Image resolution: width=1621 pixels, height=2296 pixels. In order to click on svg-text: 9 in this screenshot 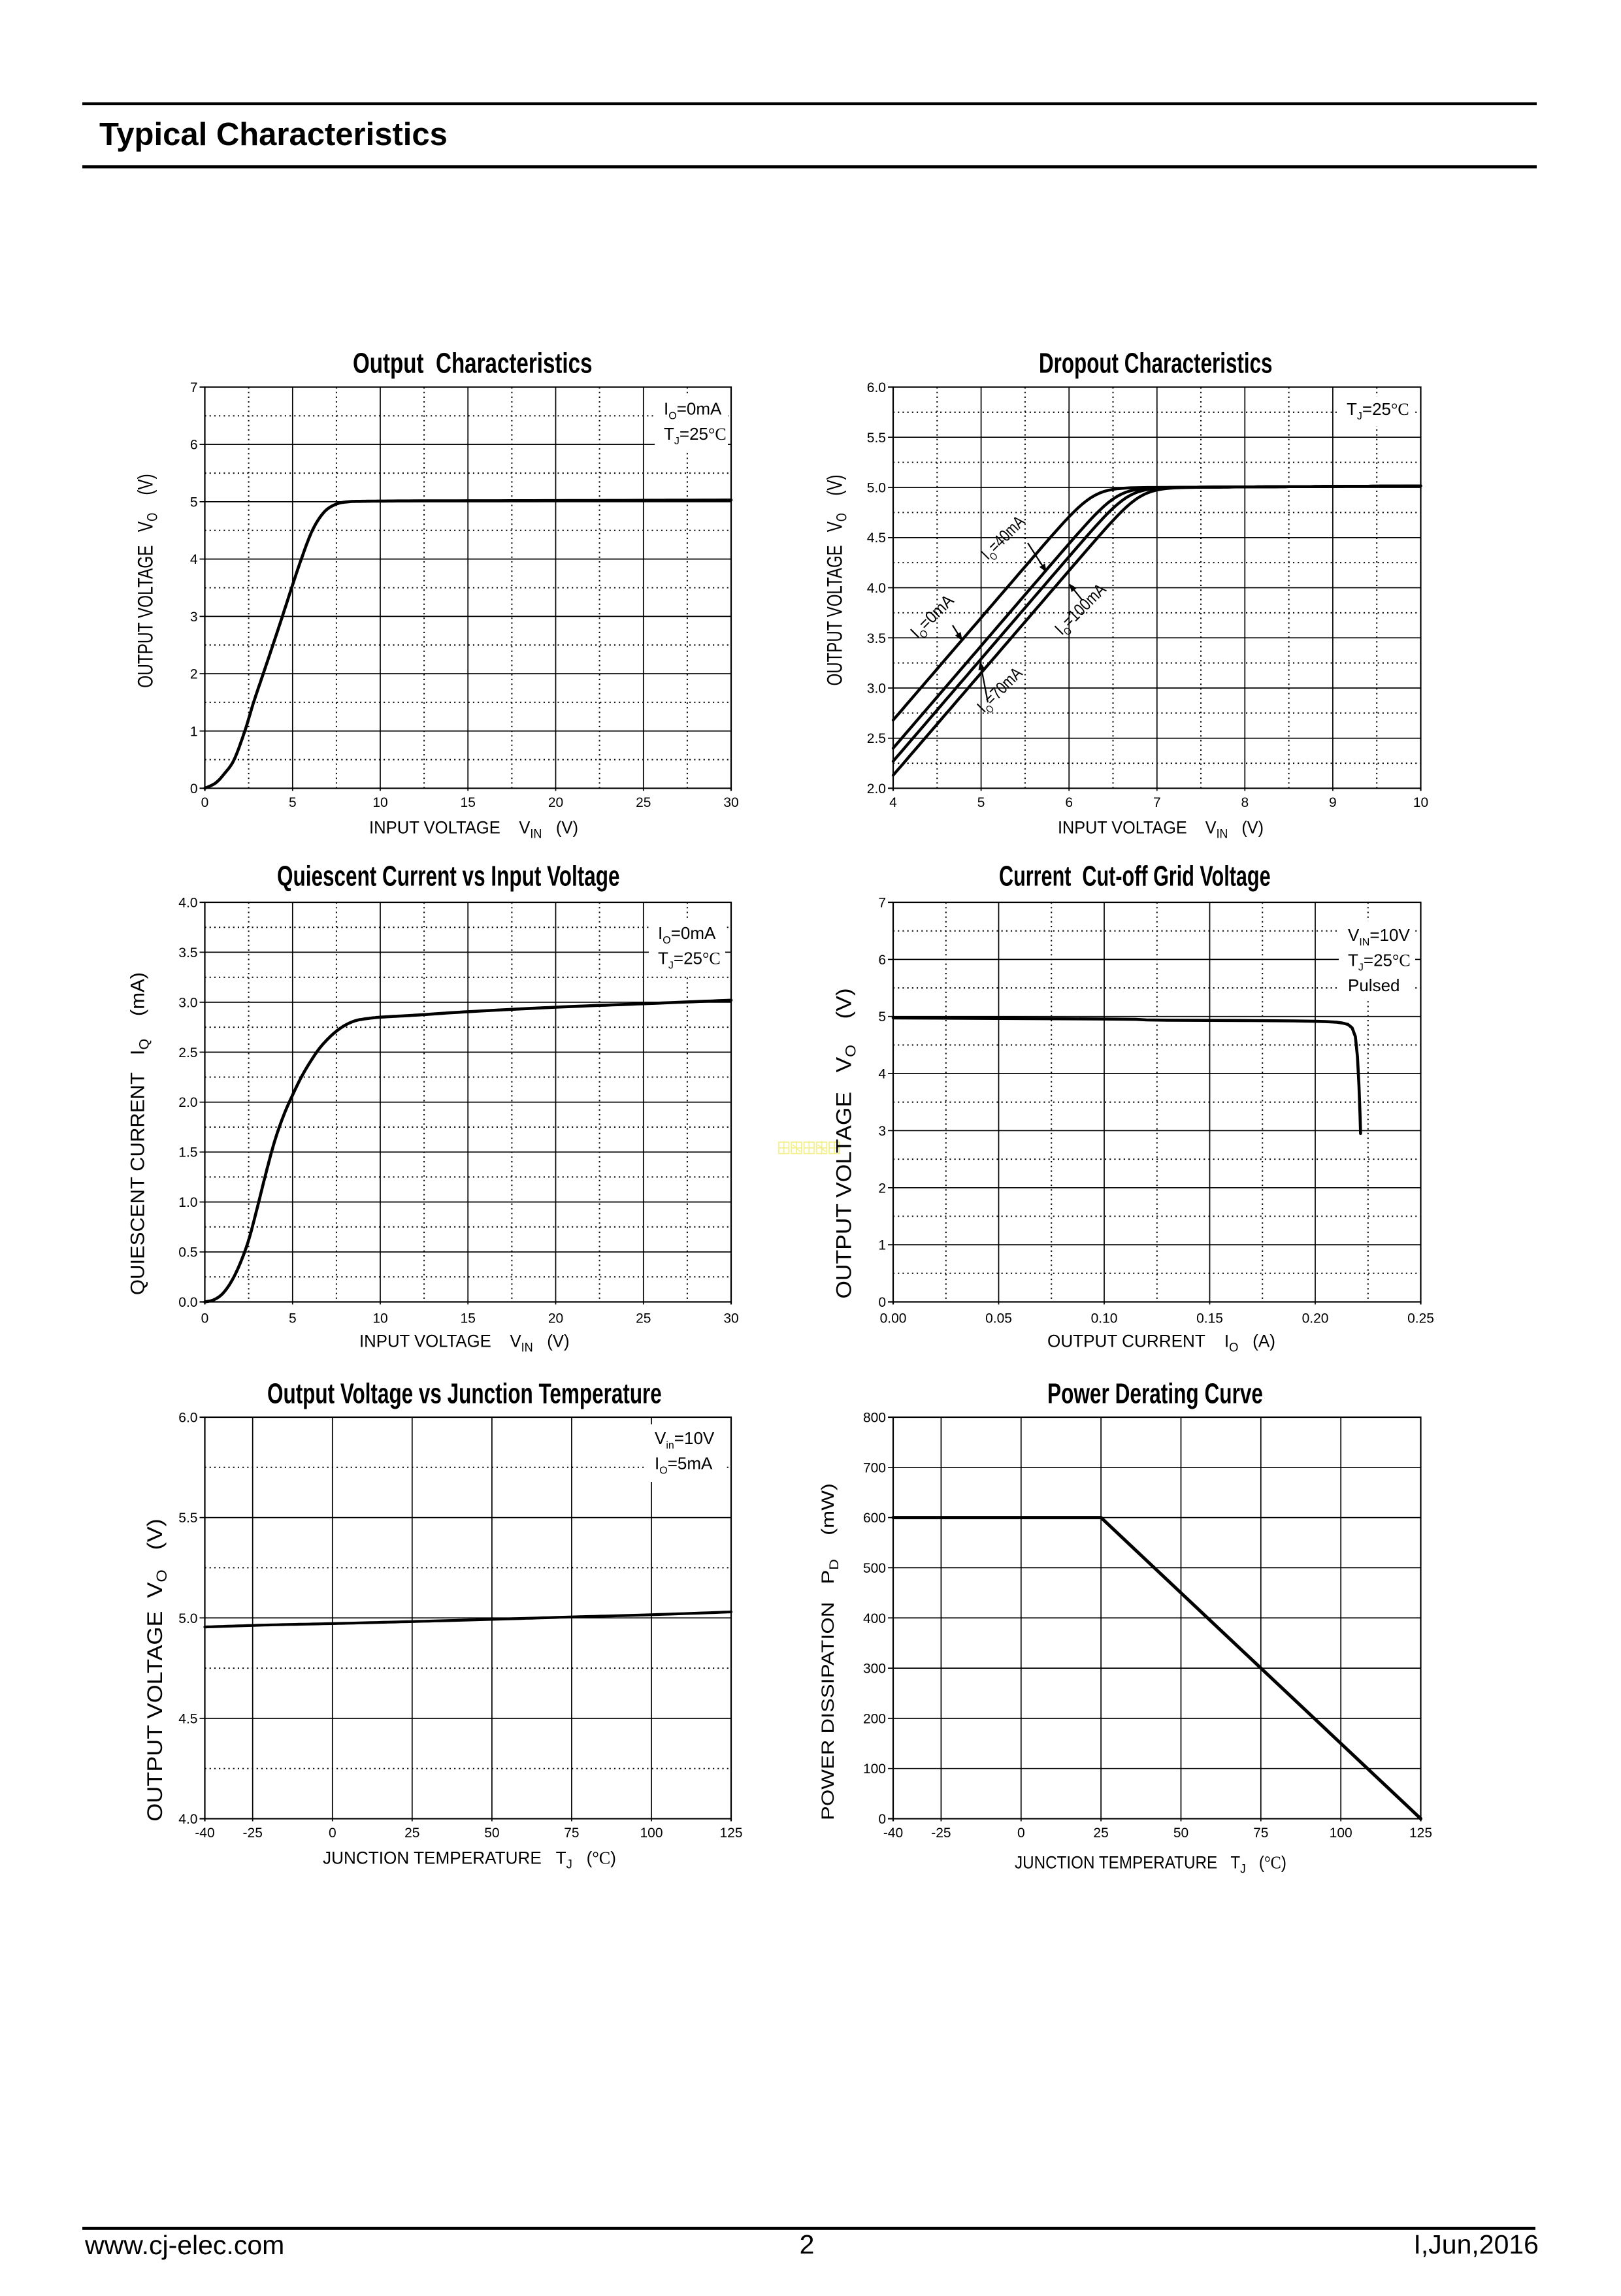, I will do `click(1333, 802)`.